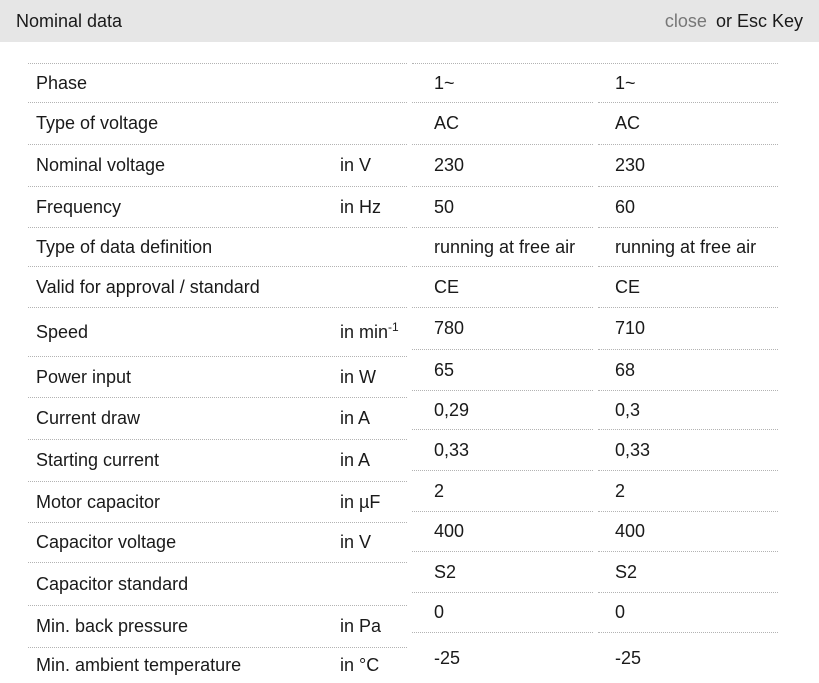 This screenshot has height=683, width=819. What do you see at coordinates (685, 20) in the screenshot?
I see `close-button: close` at bounding box center [685, 20].